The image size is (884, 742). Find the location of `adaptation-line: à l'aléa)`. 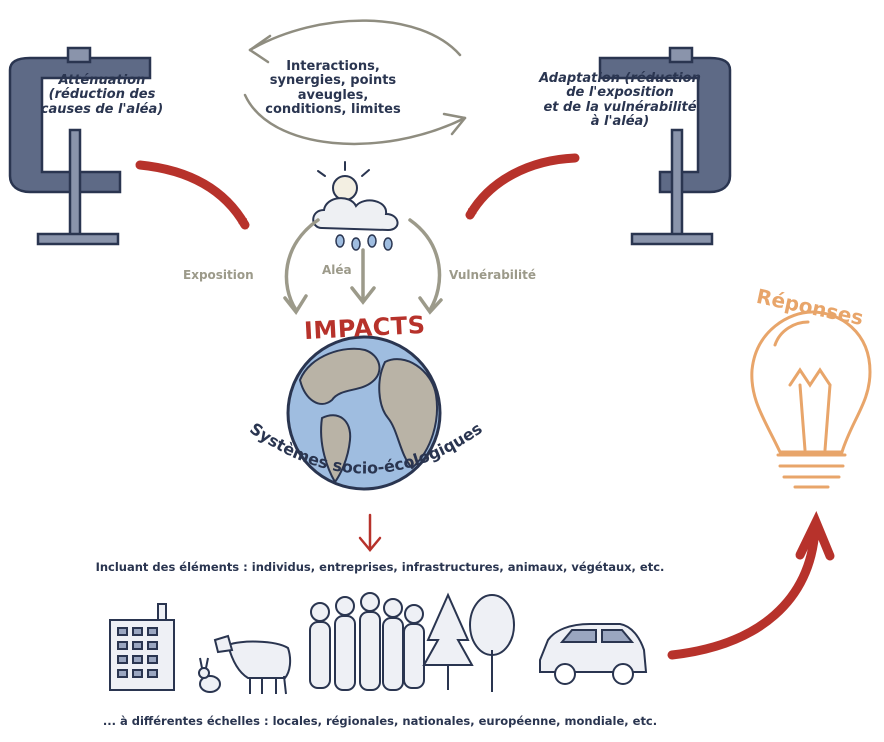

adaptation-line: à l'aléa) is located at coordinates (620, 121).